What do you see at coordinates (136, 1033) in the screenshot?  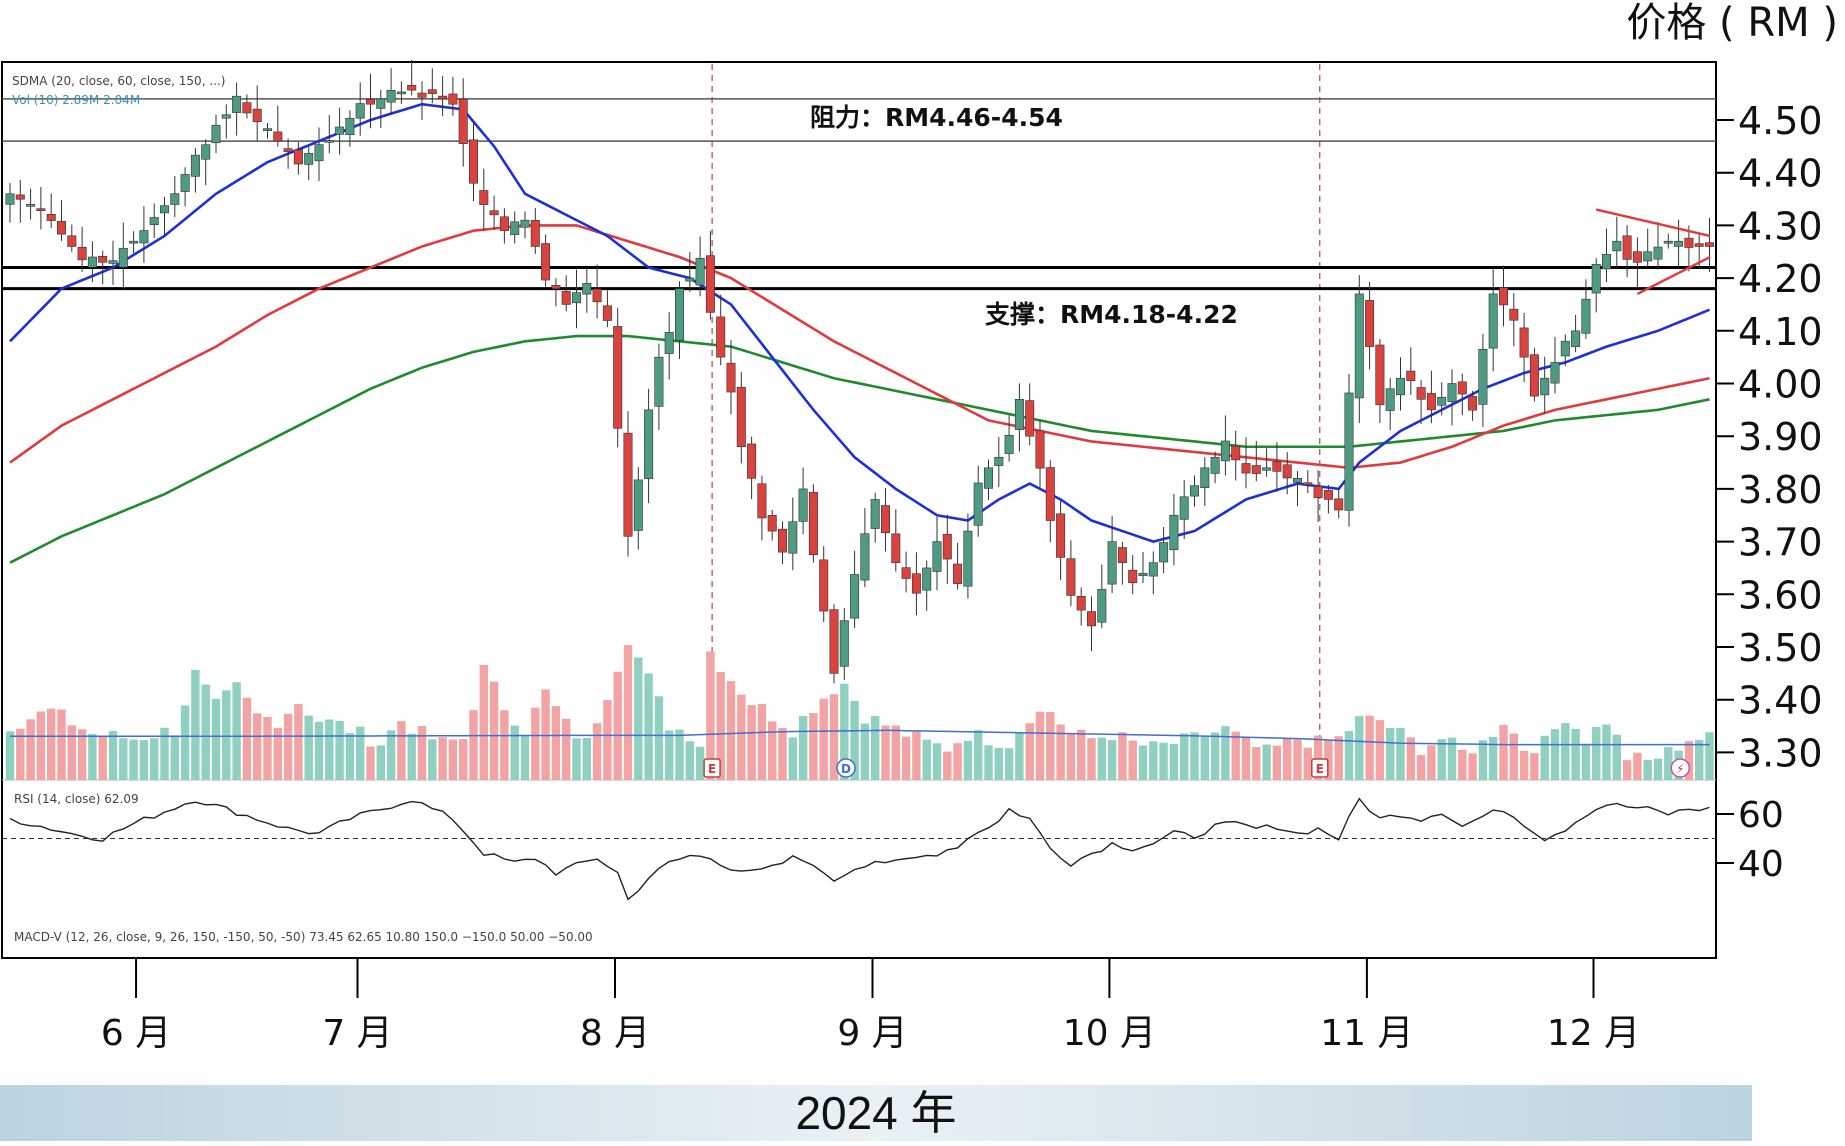 I see `x-tick-label: 6 月` at bounding box center [136, 1033].